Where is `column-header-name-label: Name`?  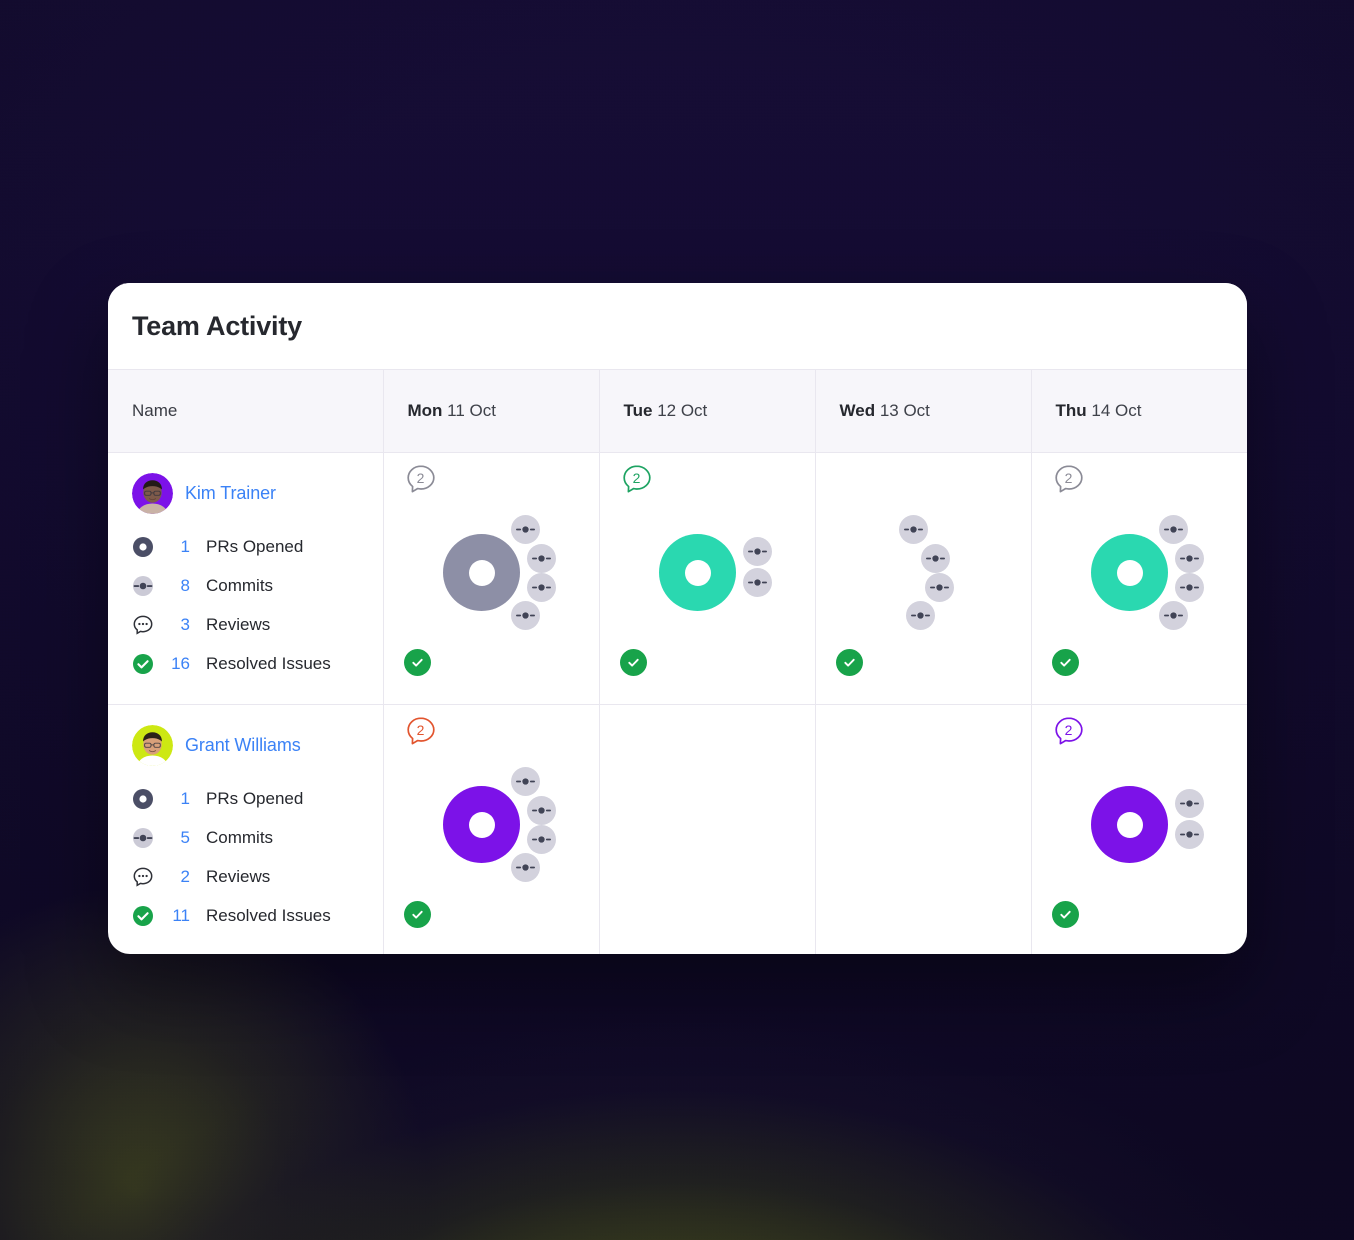
column-header-name-label: Name is located at coordinates (155, 410).